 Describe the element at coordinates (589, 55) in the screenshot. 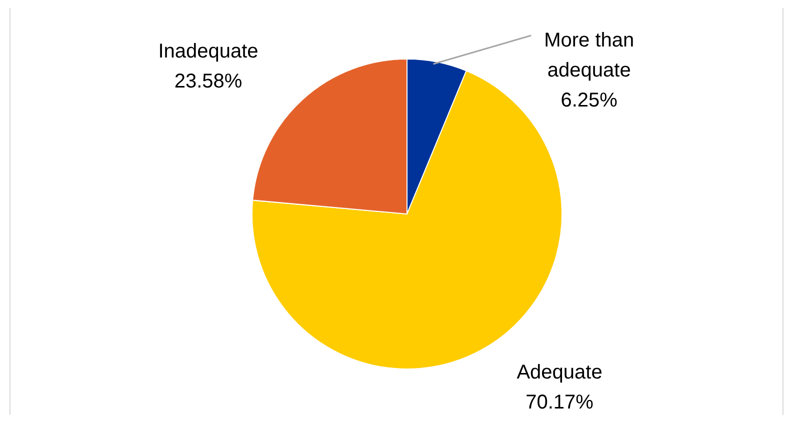

I see `slice-label: More than adequate` at that location.